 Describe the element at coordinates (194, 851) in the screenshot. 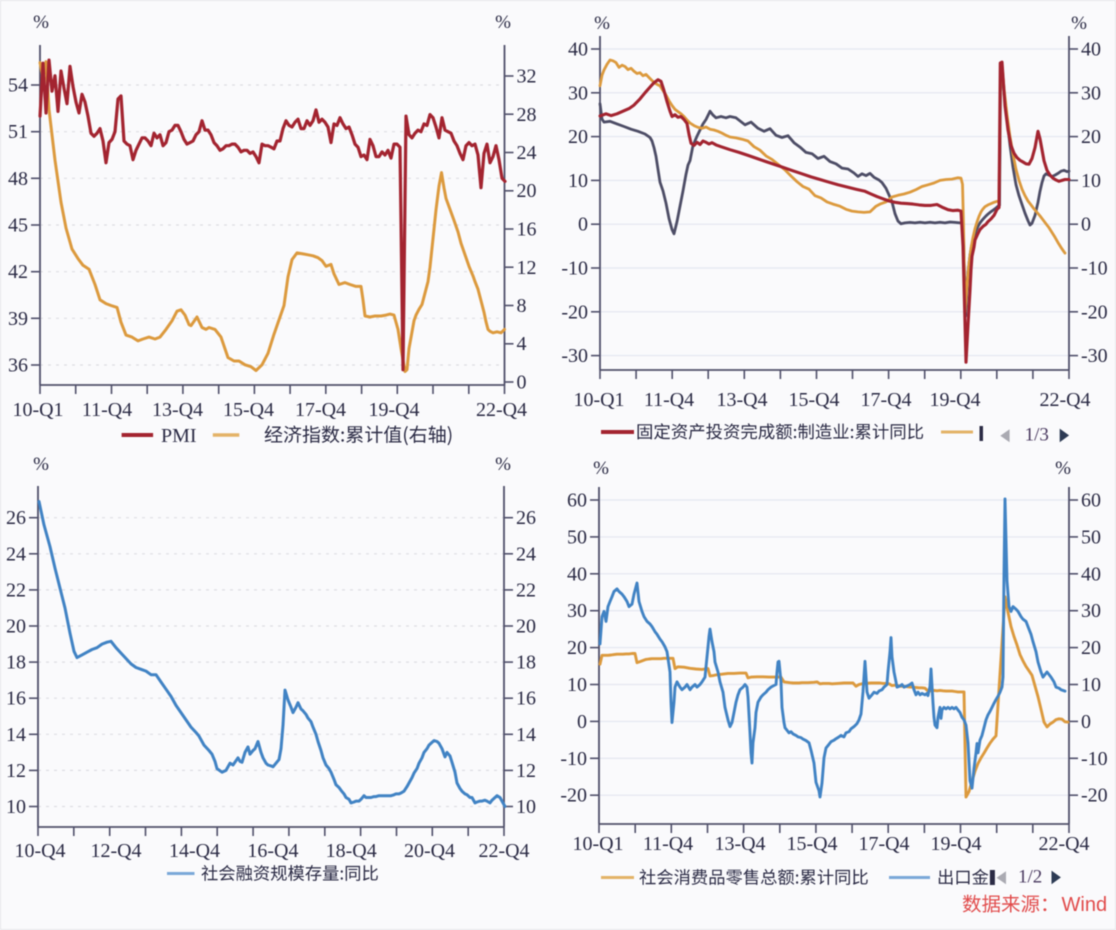

I see `svg-text: 14-Q4` at that location.